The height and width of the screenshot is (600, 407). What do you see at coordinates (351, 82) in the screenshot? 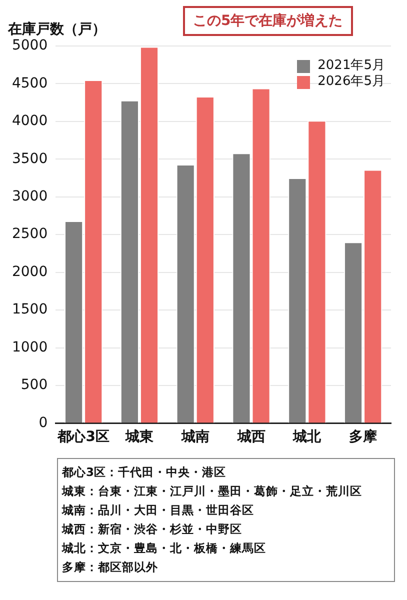
I see `legend-label: 2026年5月` at bounding box center [351, 82].